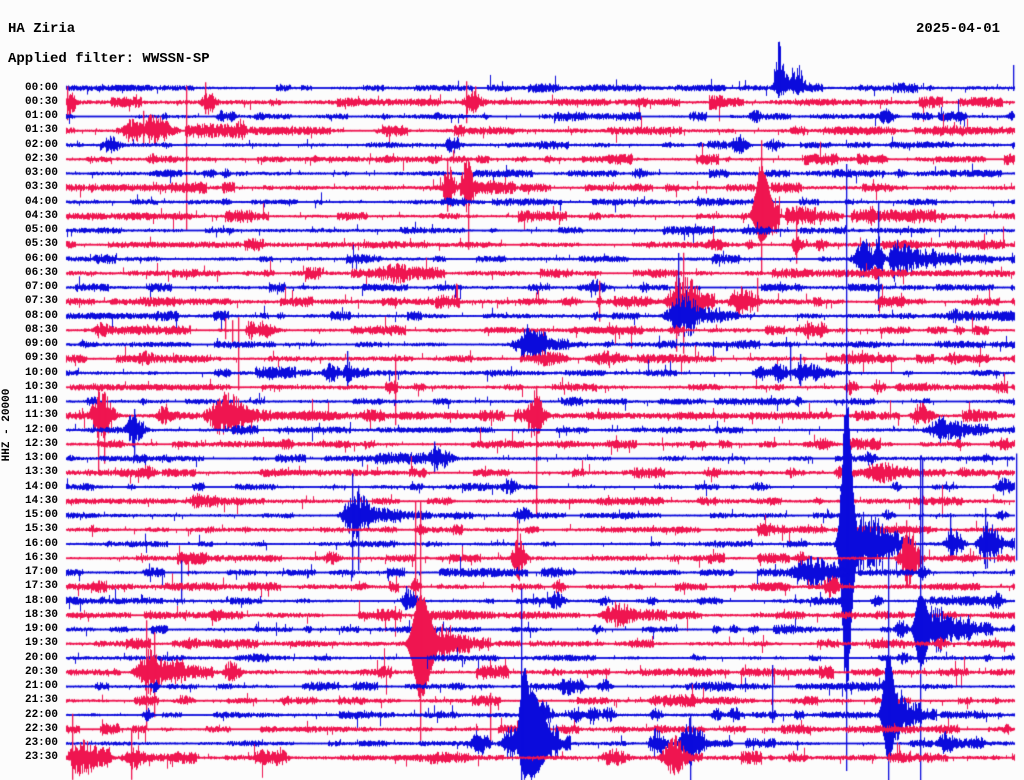 The height and width of the screenshot is (780, 1024). What do you see at coordinates (109, 59) in the screenshot?
I see `filter-label: Applied filter: WWSSN-SP` at bounding box center [109, 59].